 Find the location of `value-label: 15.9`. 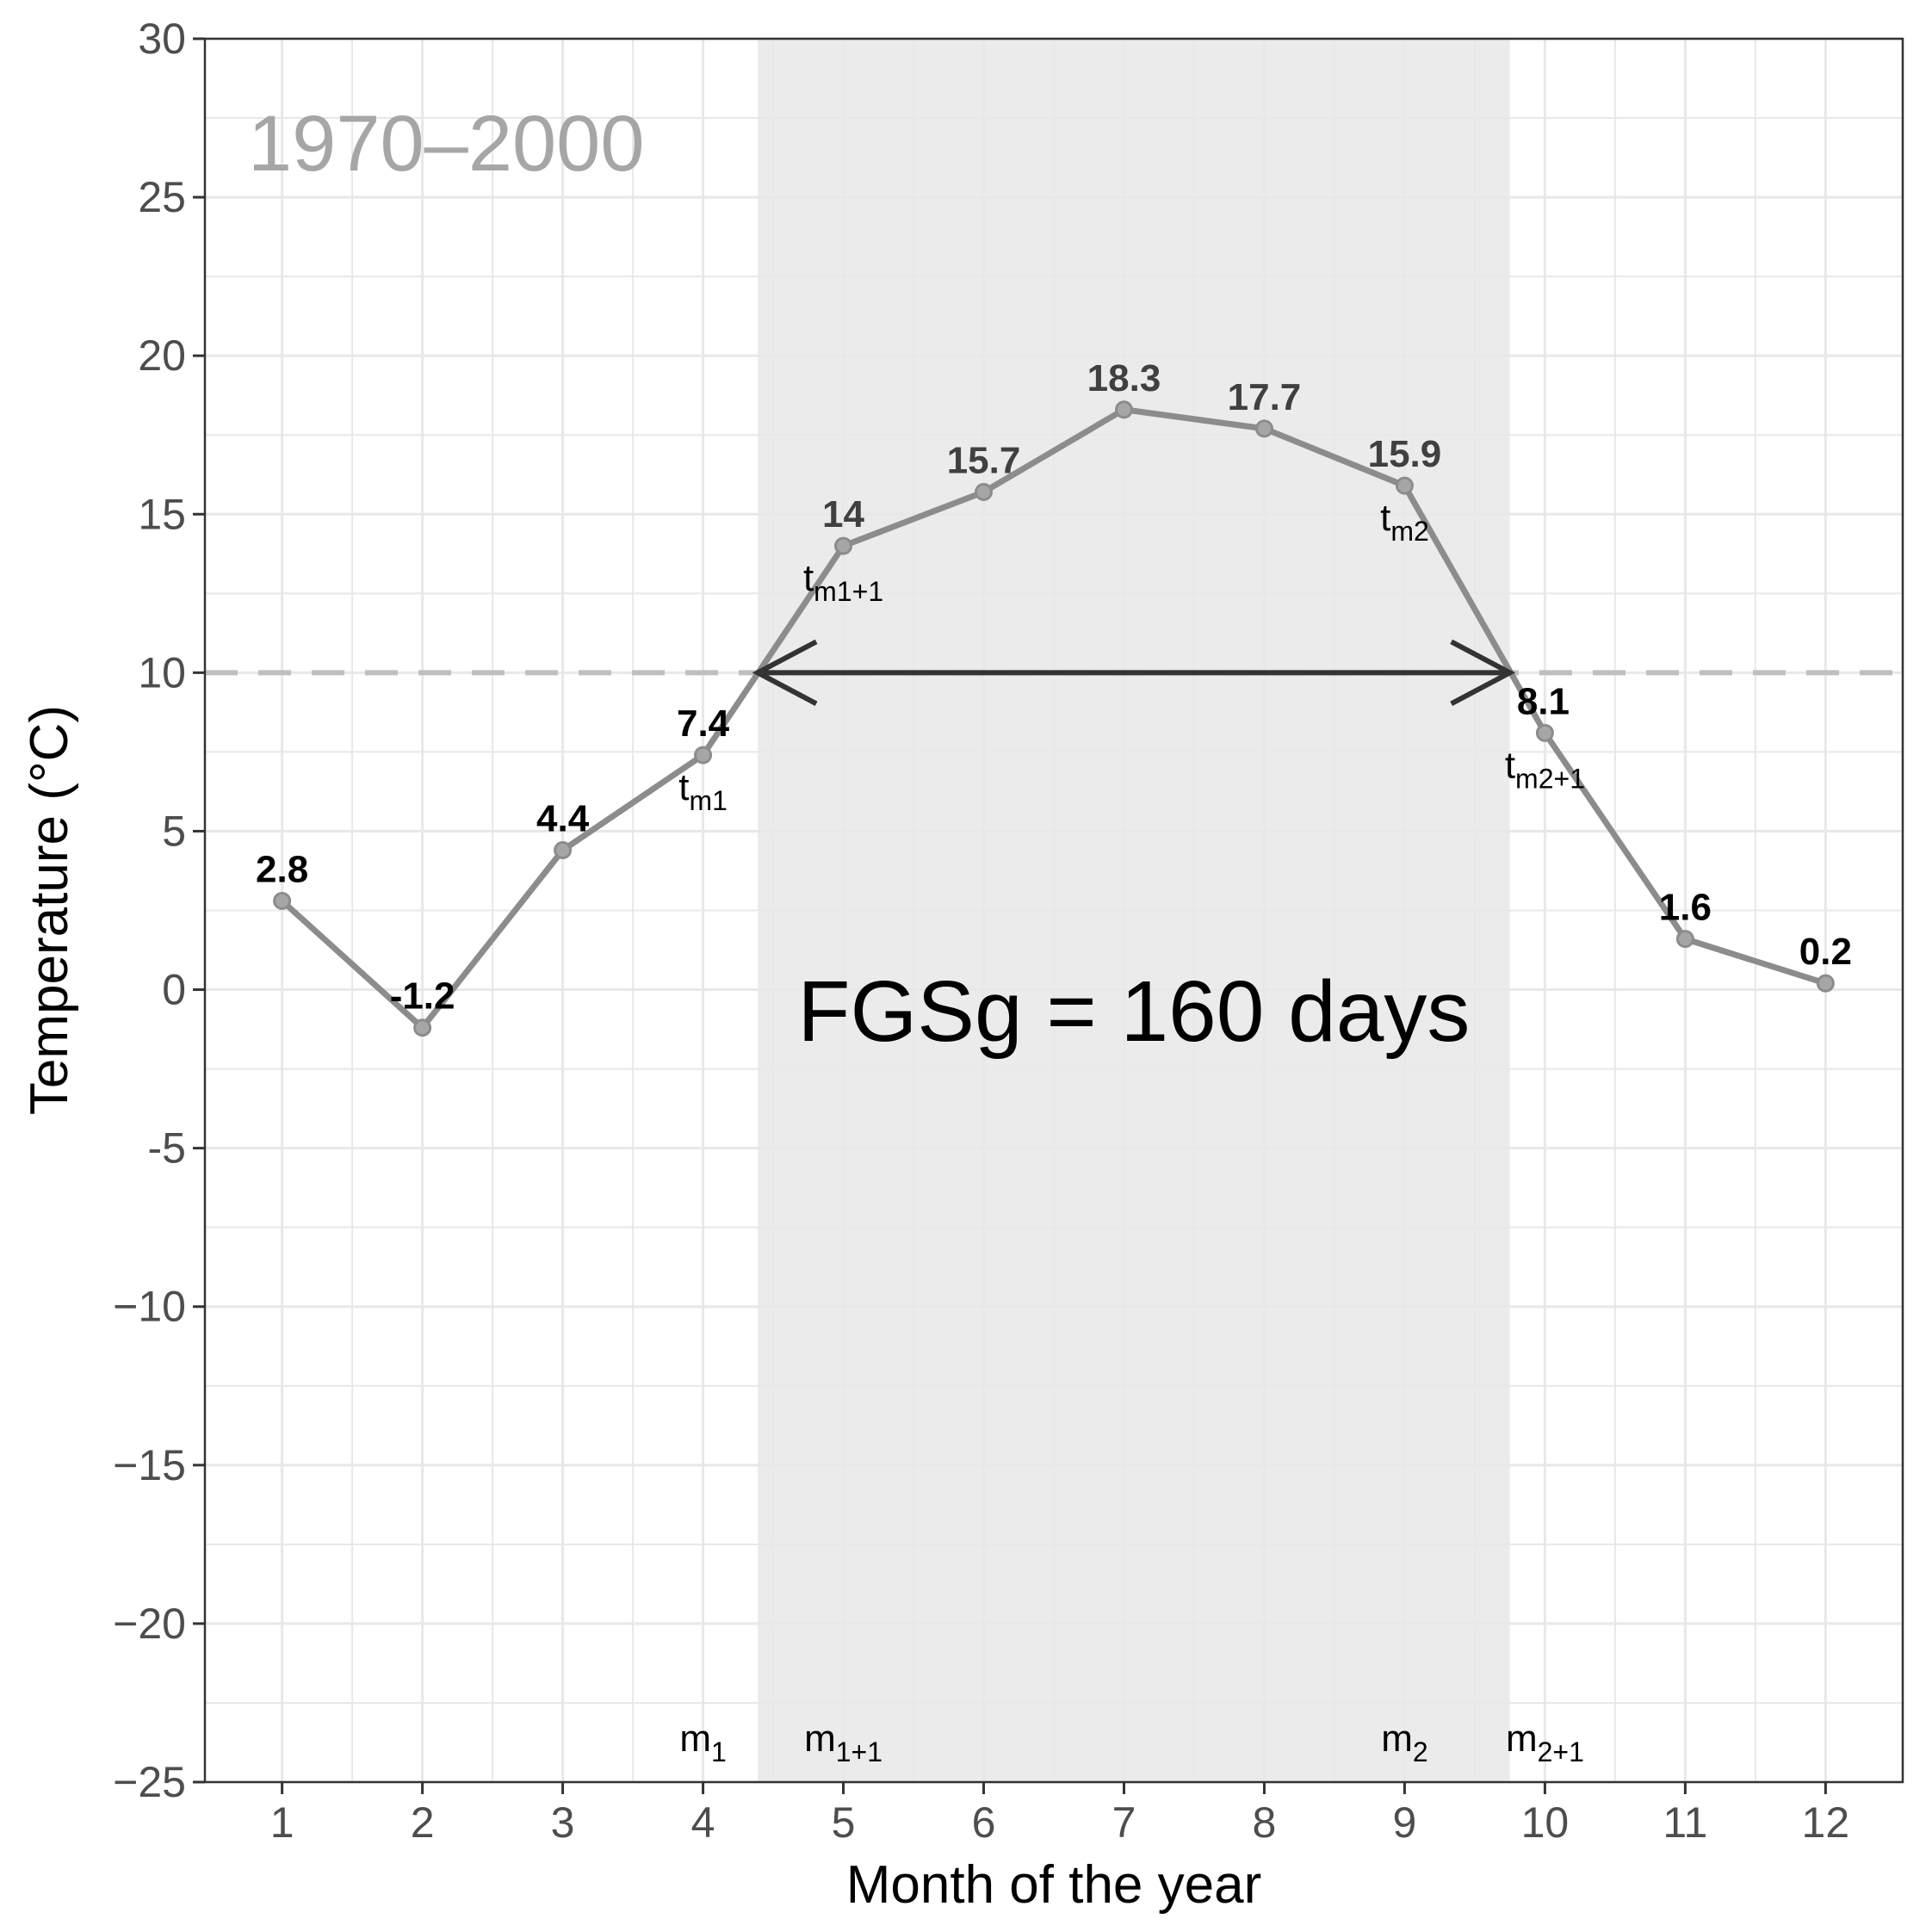

value-label: 15.9 is located at coordinates (1405, 454).